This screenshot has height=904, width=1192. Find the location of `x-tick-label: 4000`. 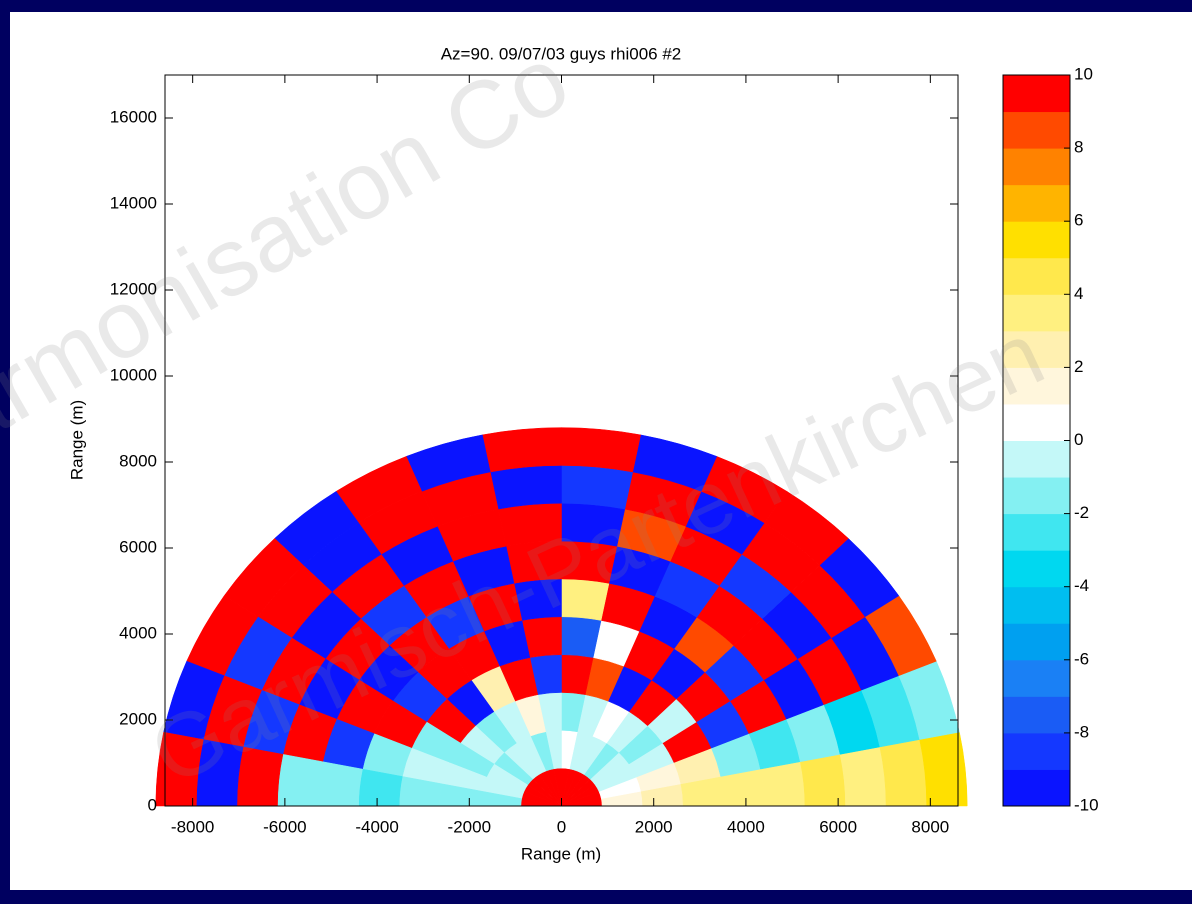

x-tick-label: 4000 is located at coordinates (746, 826).